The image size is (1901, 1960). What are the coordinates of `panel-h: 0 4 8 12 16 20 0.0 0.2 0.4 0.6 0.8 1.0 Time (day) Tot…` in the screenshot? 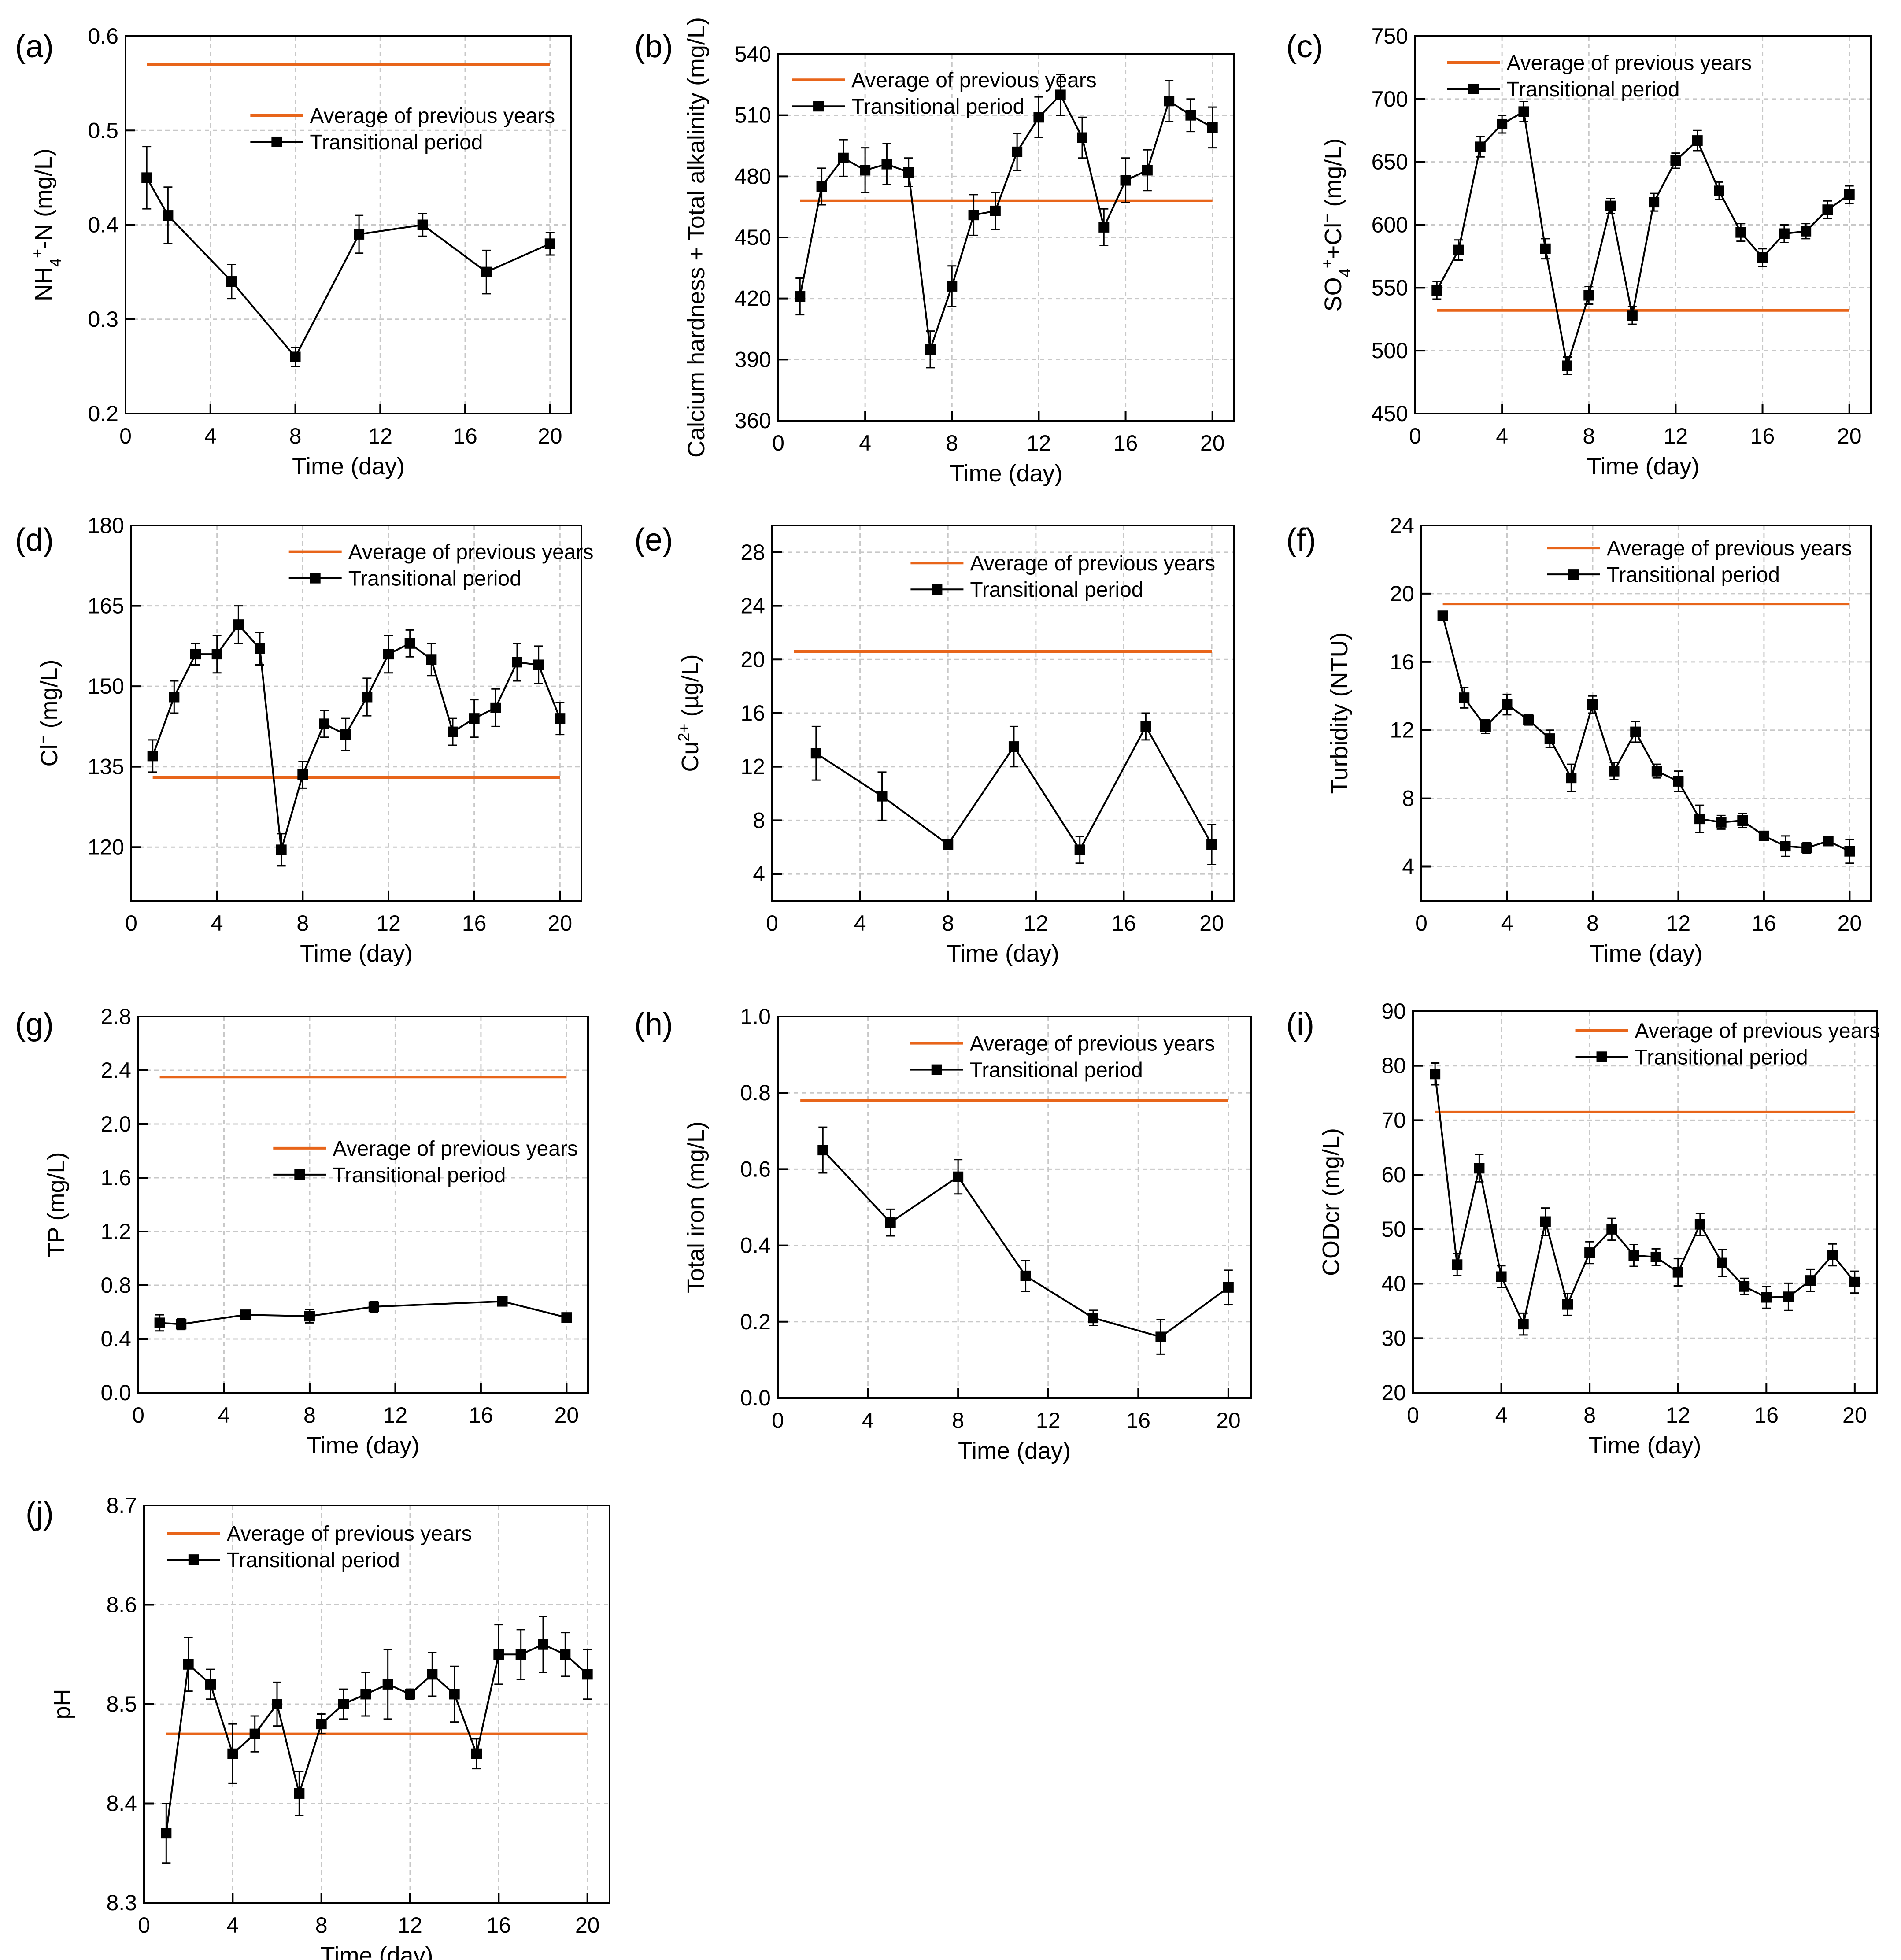 It's located at (943, 1234).